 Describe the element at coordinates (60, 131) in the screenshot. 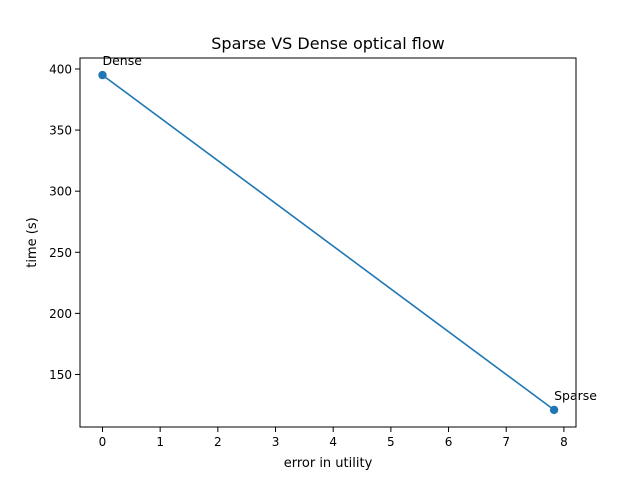

I see `y-tick-label: 350` at that location.